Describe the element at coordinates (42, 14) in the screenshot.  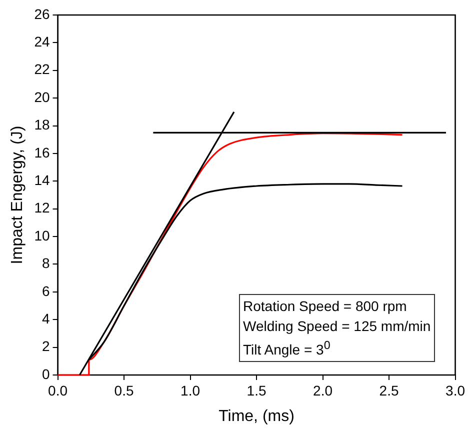
I see `y-tick-label: 26` at that location.